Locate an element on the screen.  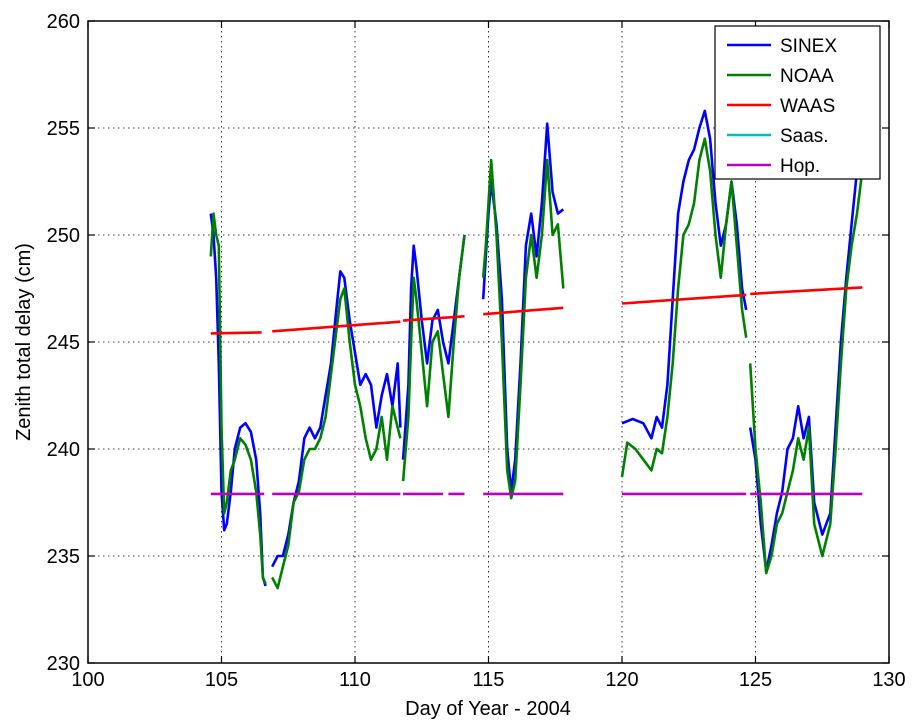
y-tick-label: 260 is located at coordinates (63, 22).